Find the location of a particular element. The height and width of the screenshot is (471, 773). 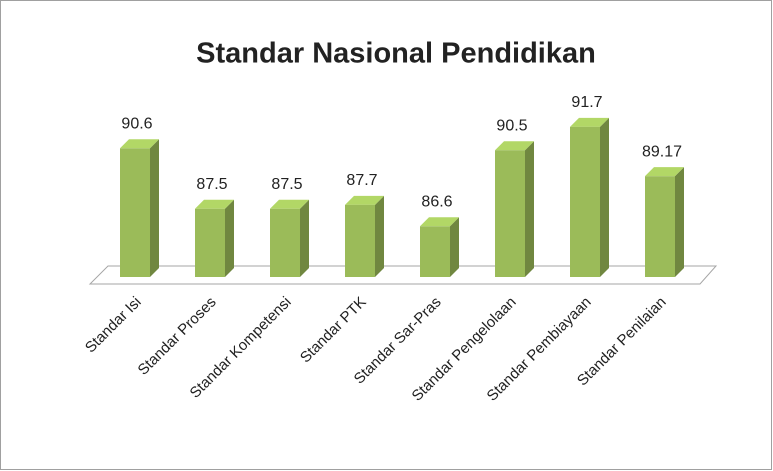

chart-title: Standar Nasional Pendidikan is located at coordinates (396, 54).